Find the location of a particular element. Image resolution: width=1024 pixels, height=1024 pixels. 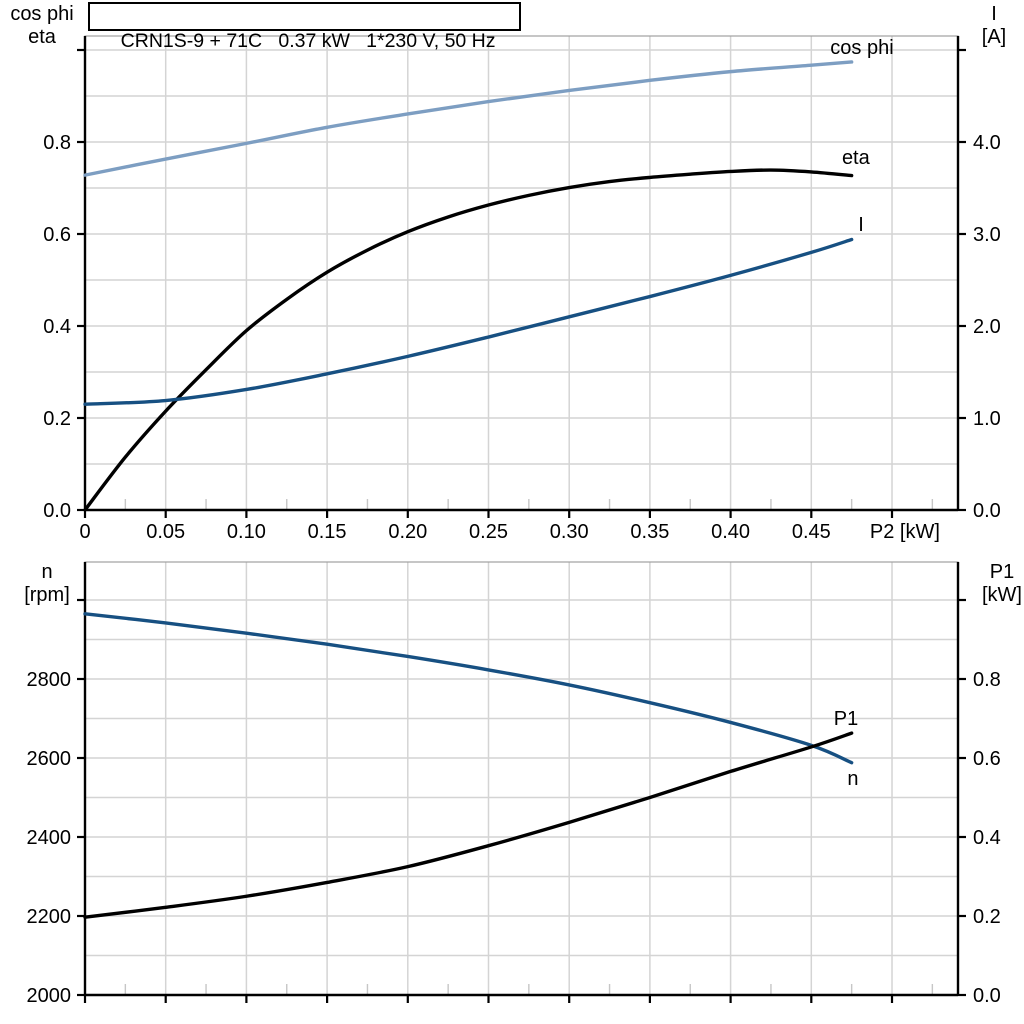

axis-label-cosphi: cos phi is located at coordinates (42, 14).